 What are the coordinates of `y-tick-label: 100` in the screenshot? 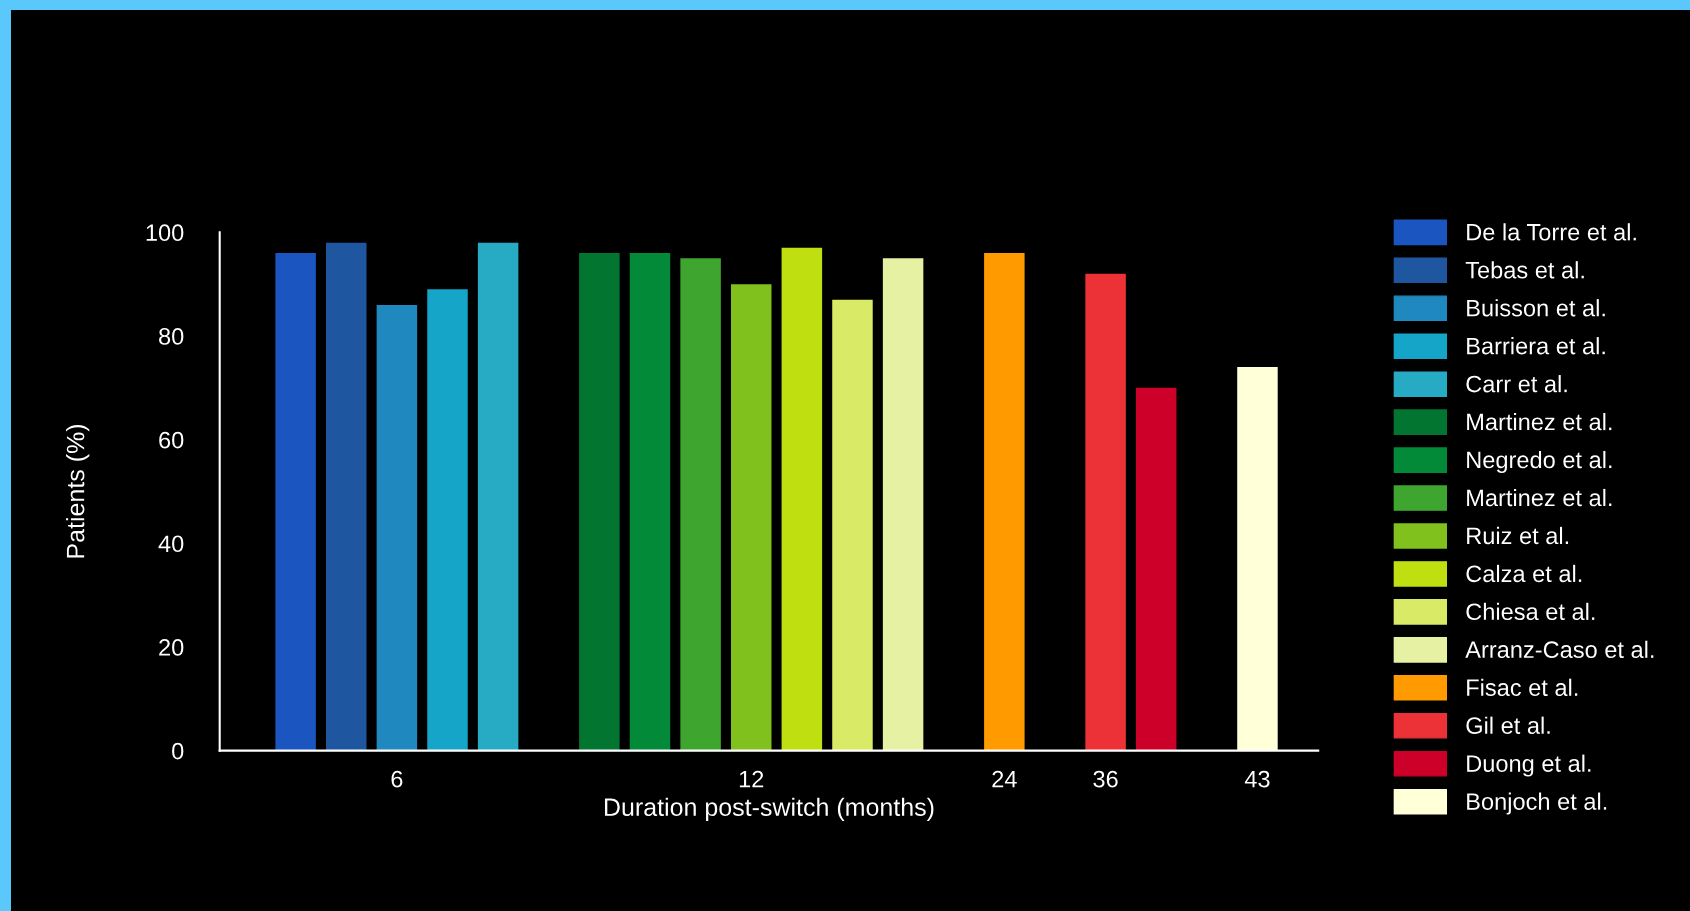 It's located at (165, 233).